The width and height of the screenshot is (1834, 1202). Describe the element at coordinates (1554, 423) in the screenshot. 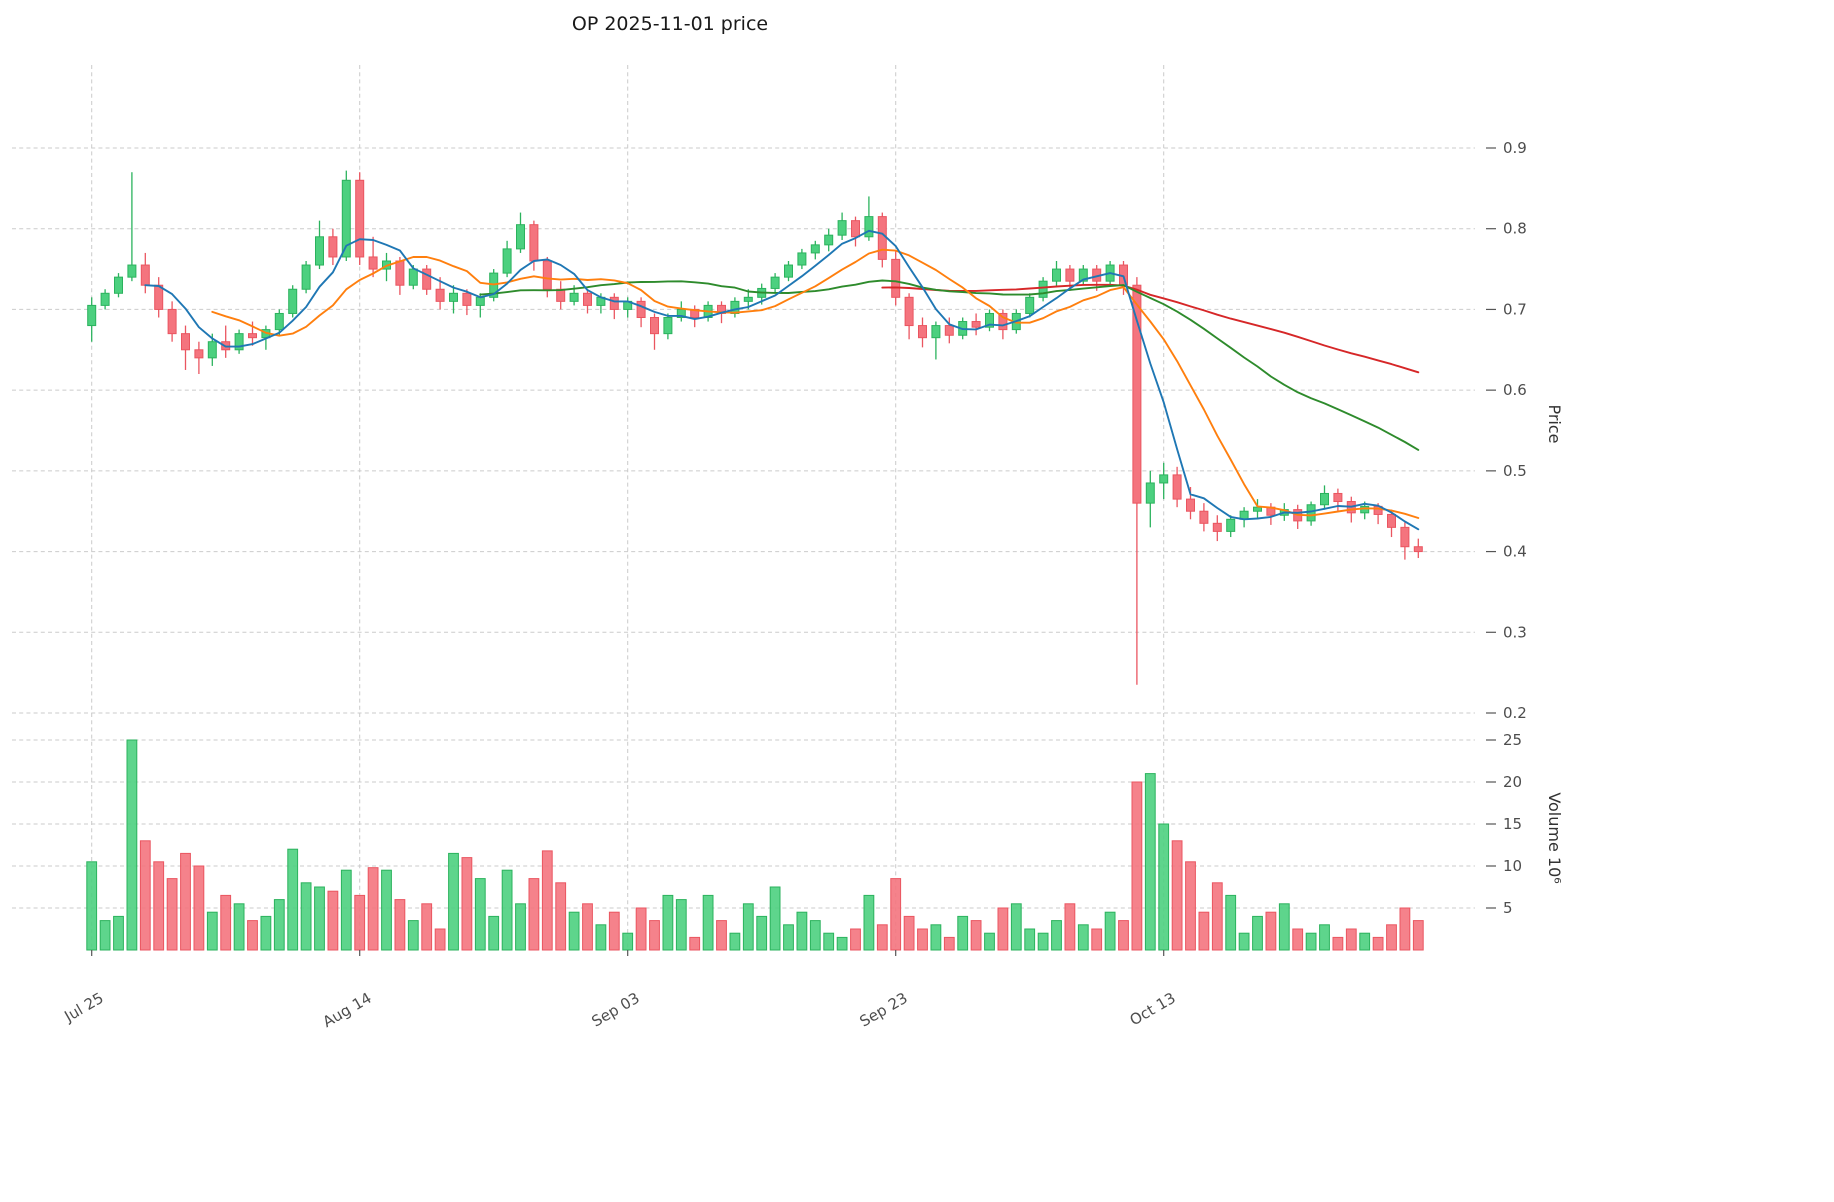

I see `price-axis-label: Price` at that location.